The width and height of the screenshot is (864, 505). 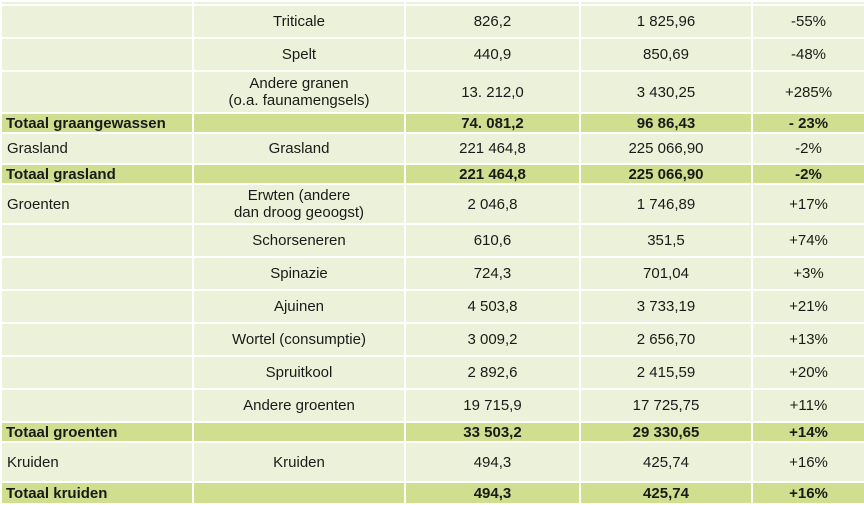 I want to click on area-value-prev-cell: 850,69, so click(x=666, y=54).